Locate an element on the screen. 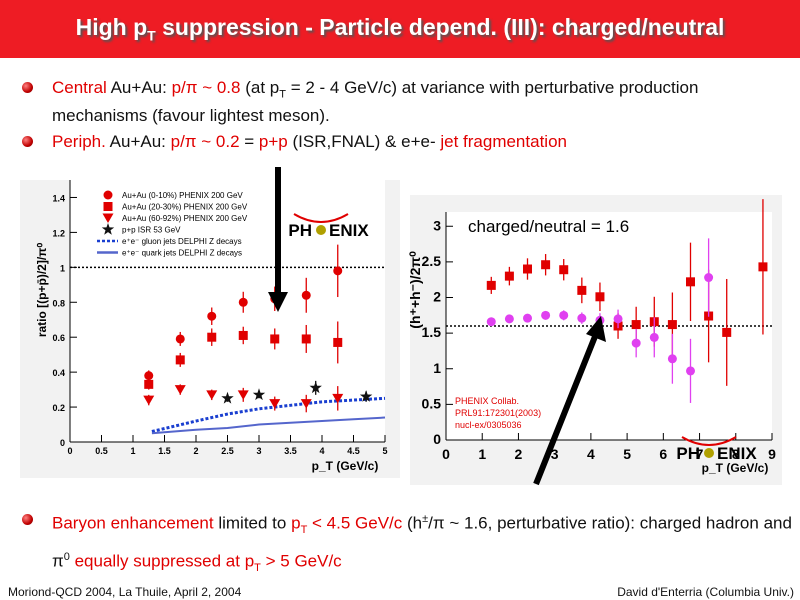 The height and width of the screenshot is (600, 800). y-axis-label: ratio [(p+p̄)/2]/π⁰ is located at coordinates (42, 290).